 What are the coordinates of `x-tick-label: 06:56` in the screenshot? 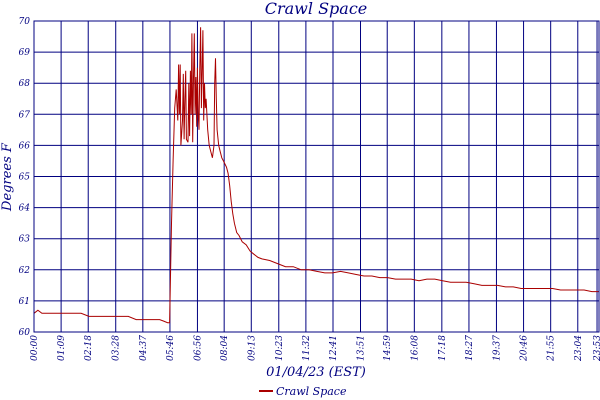 It's located at (198, 348).